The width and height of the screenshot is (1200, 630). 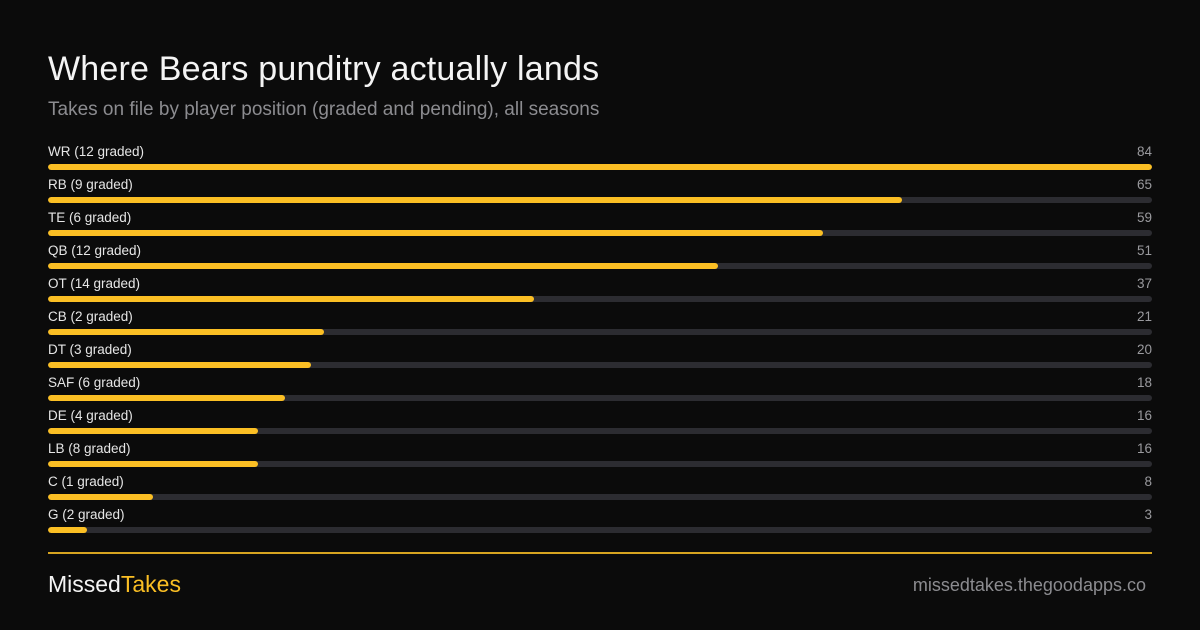 What do you see at coordinates (90, 184) in the screenshot?
I see `bar-label: RB (9 graded)` at bounding box center [90, 184].